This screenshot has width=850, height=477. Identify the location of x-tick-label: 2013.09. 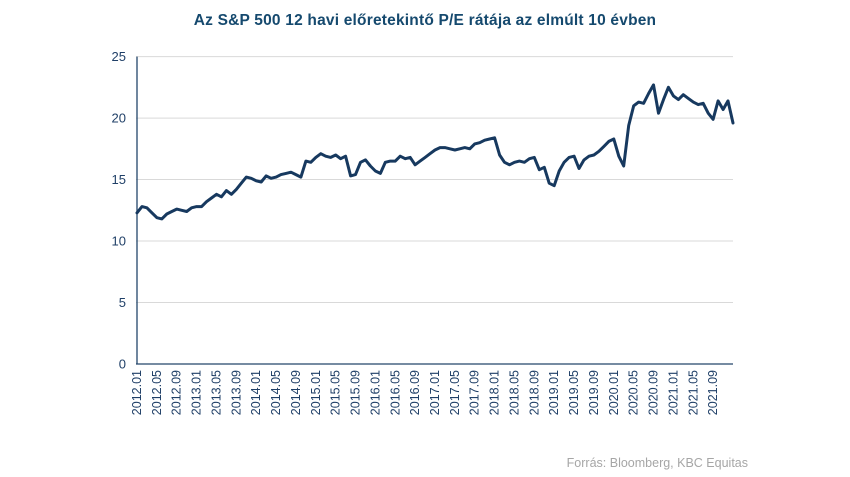
(236, 392).